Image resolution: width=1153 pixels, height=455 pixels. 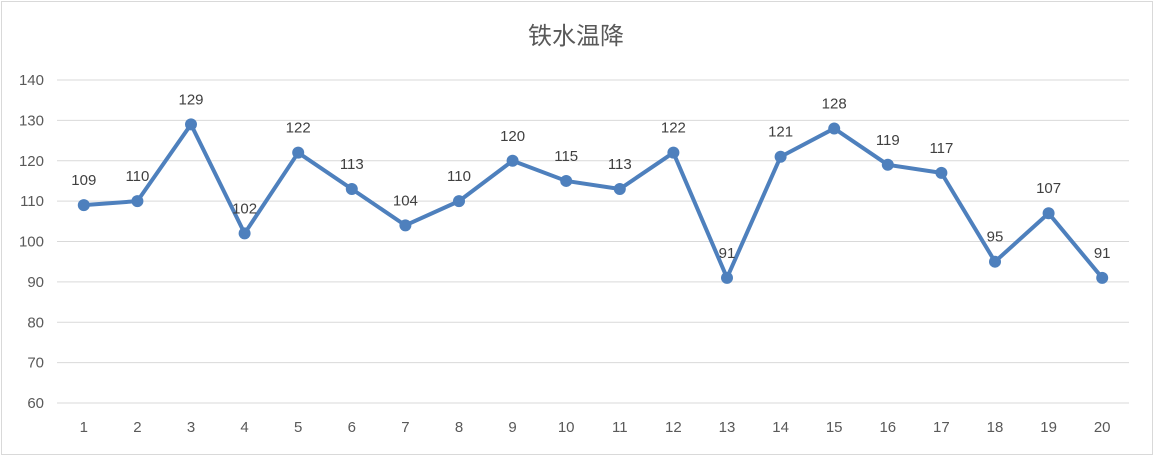 What do you see at coordinates (35, 282) in the screenshot?
I see `y-tick-label: 90` at bounding box center [35, 282].